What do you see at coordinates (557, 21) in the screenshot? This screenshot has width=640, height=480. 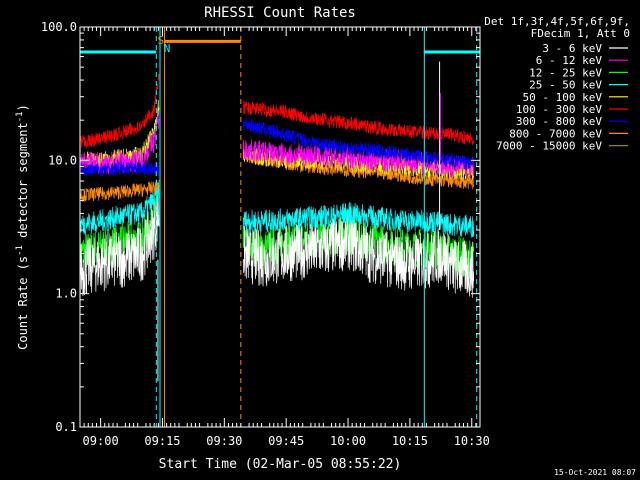 I see `legend-header-line: Det 1f,3f,4f,5f,6f,9f,` at bounding box center [557, 21].